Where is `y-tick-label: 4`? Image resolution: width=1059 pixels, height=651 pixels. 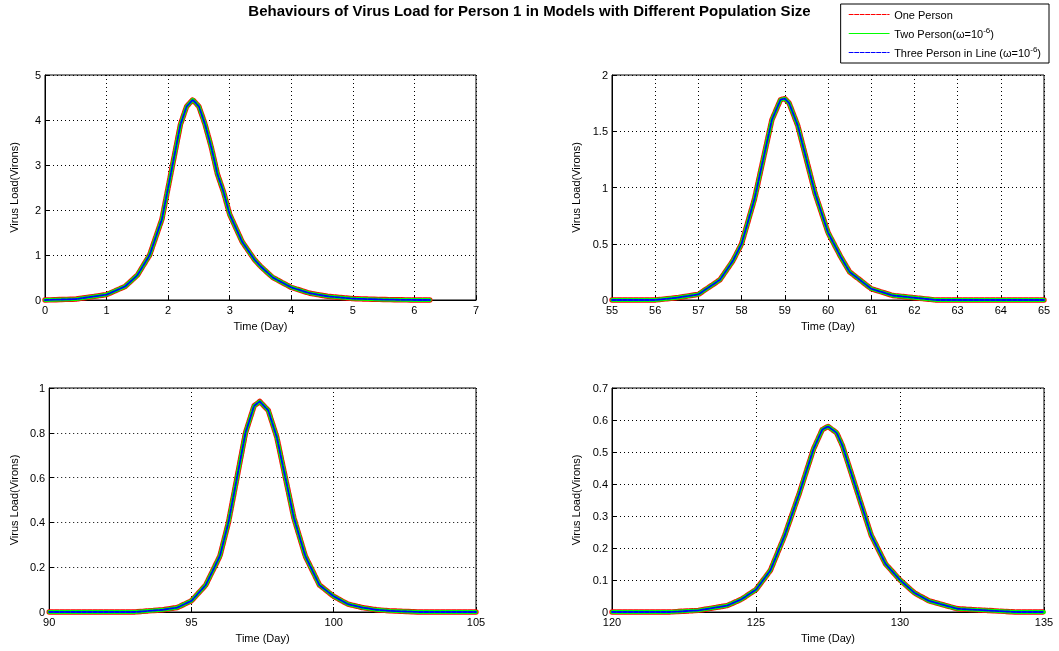
y-tick-label: 4 is located at coordinates (37, 120).